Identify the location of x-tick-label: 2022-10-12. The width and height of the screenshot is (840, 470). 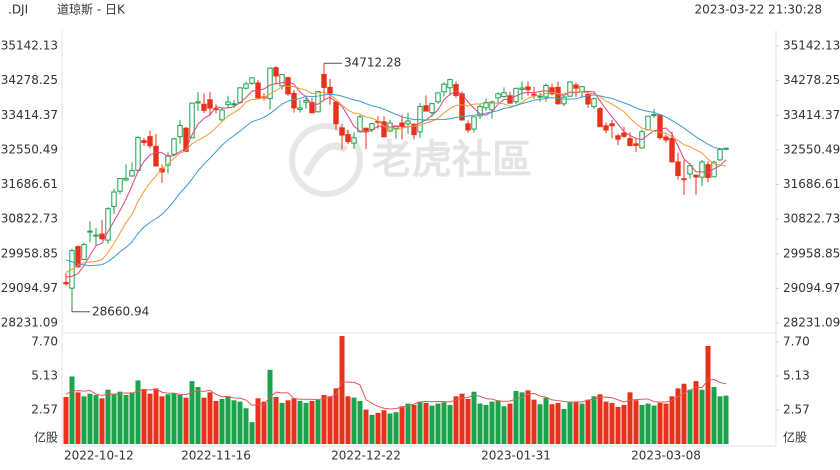
(99, 456).